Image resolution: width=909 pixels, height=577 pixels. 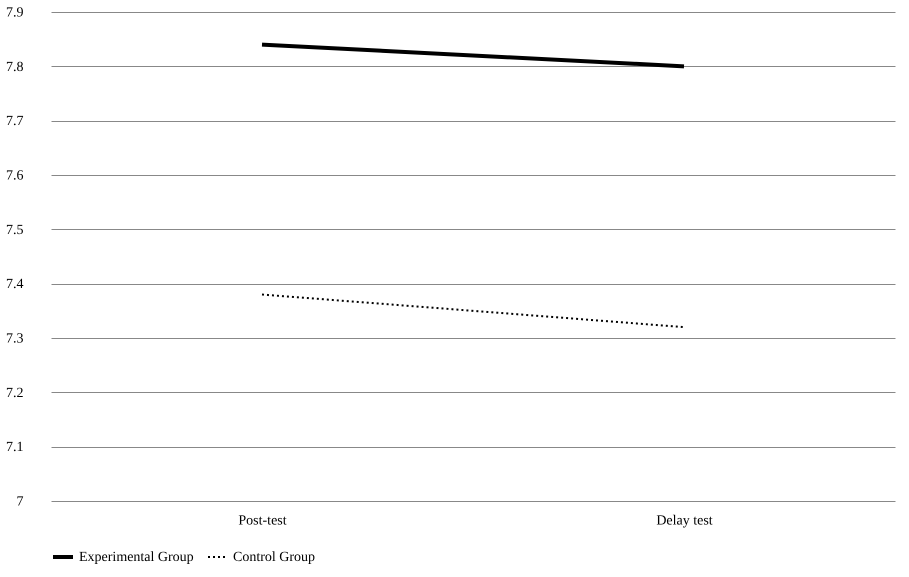 I want to click on y-tick-label: 7.8, so click(x=15, y=67).